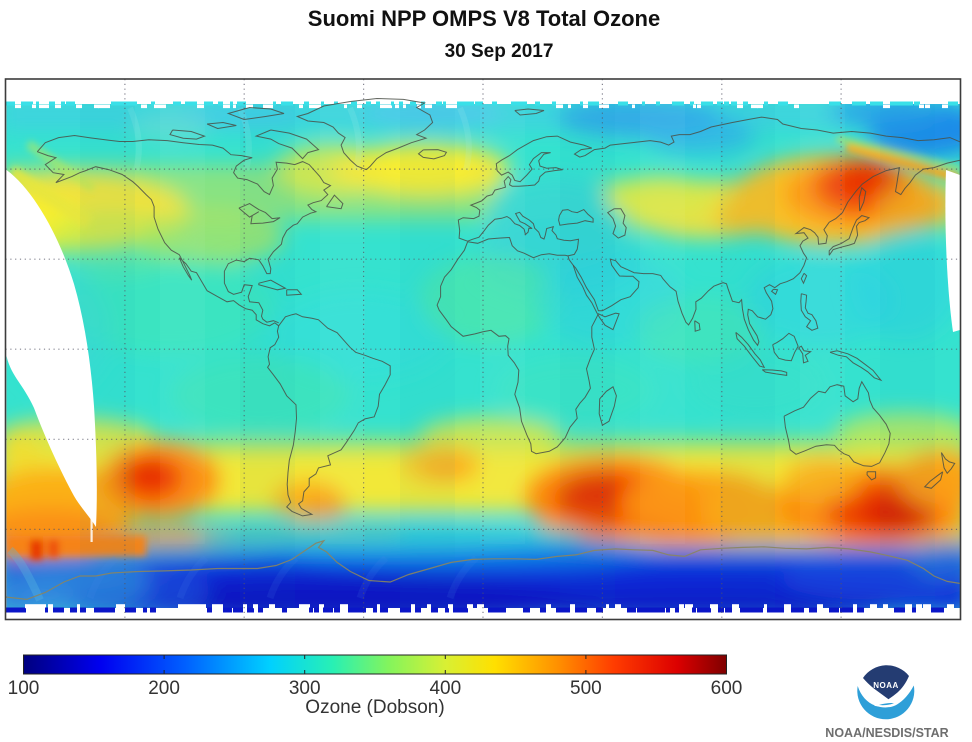 The image size is (972, 742). What do you see at coordinates (886, 733) in the screenshot?
I see `svg-text: NOAA/NESDIS/STAR` at bounding box center [886, 733].